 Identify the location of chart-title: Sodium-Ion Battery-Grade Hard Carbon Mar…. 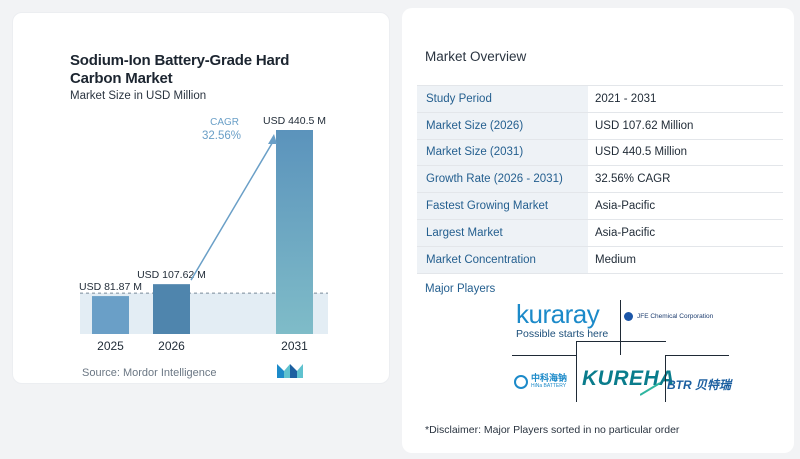
(180, 69).